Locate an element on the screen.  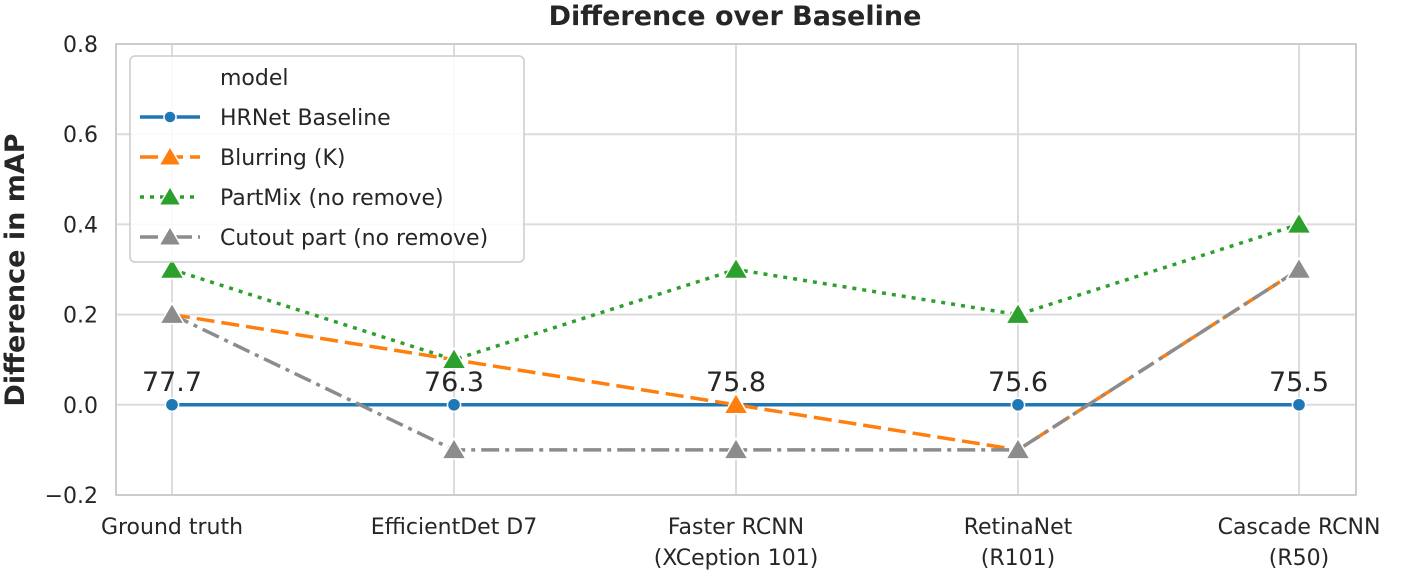
x-tick-label: Cascade RCNN is located at coordinates (1299, 527).